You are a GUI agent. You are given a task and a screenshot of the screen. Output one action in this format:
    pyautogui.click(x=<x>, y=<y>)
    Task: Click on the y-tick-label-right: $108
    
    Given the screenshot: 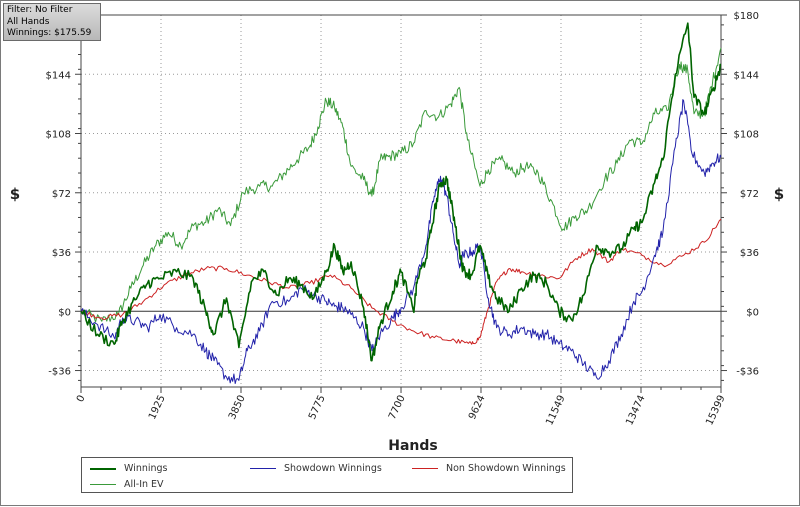 What is the action you would take?
    pyautogui.click(x=746, y=135)
    